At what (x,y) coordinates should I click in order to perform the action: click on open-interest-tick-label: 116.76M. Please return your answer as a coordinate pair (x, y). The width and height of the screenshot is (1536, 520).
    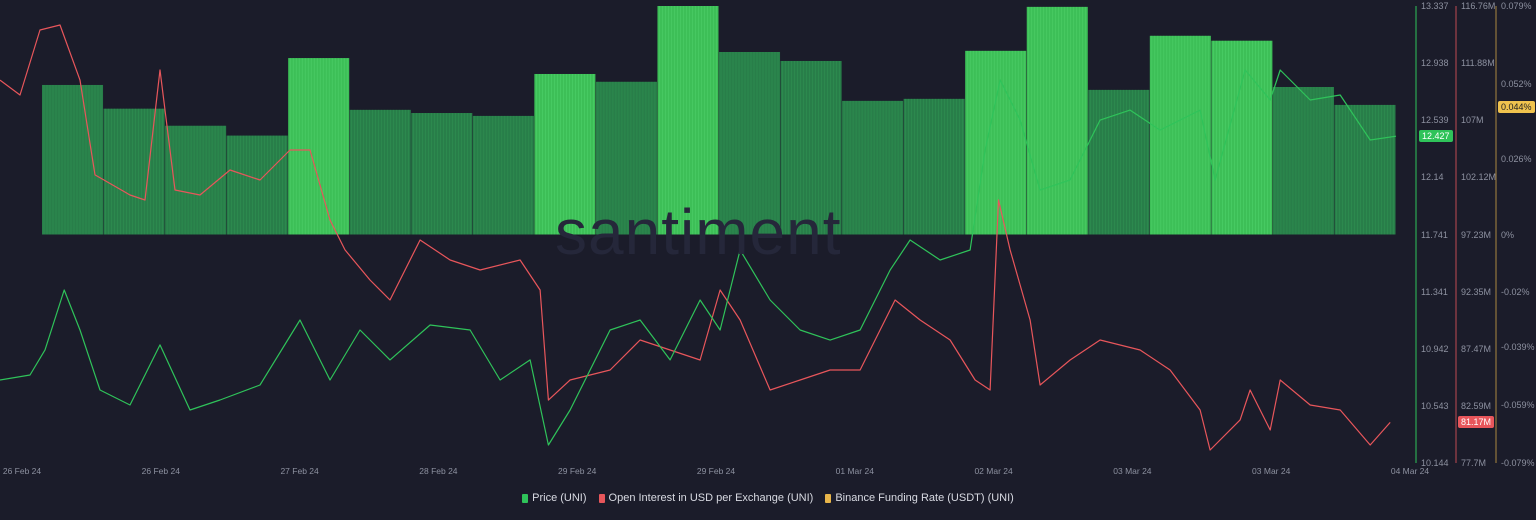
    Looking at the image, I should click on (1478, 6).